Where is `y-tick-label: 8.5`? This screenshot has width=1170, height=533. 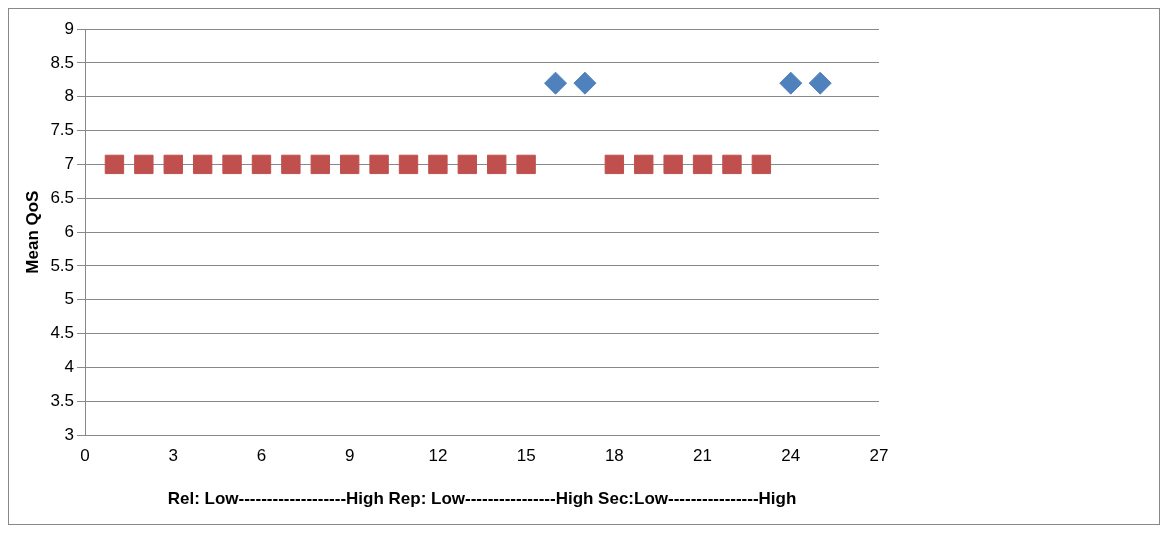 y-tick-label: 8.5 is located at coordinates (62, 62).